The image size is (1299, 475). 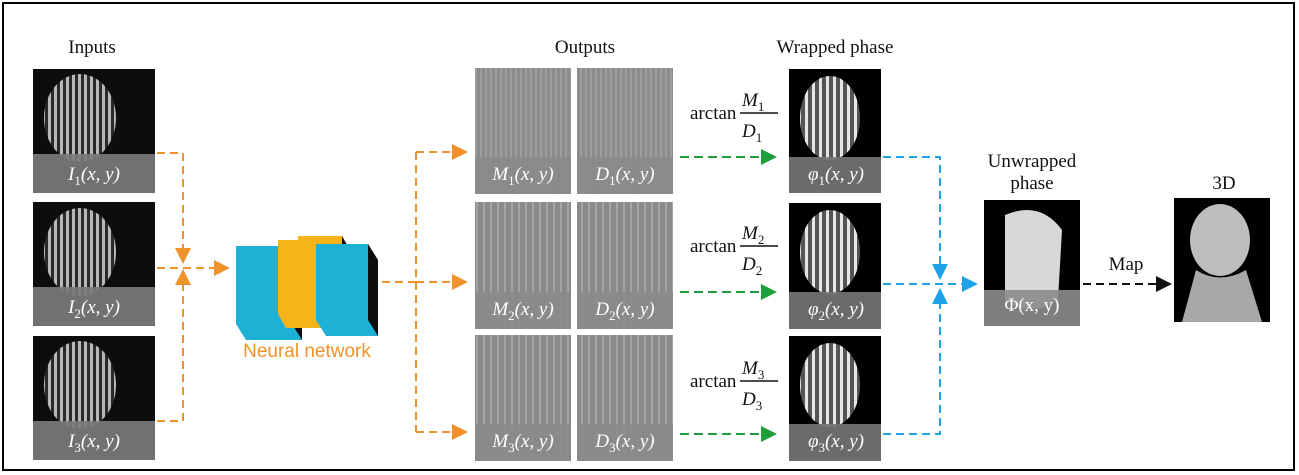 I want to click on wrapped-phase-header: Wrapped phase, so click(x=835, y=47).